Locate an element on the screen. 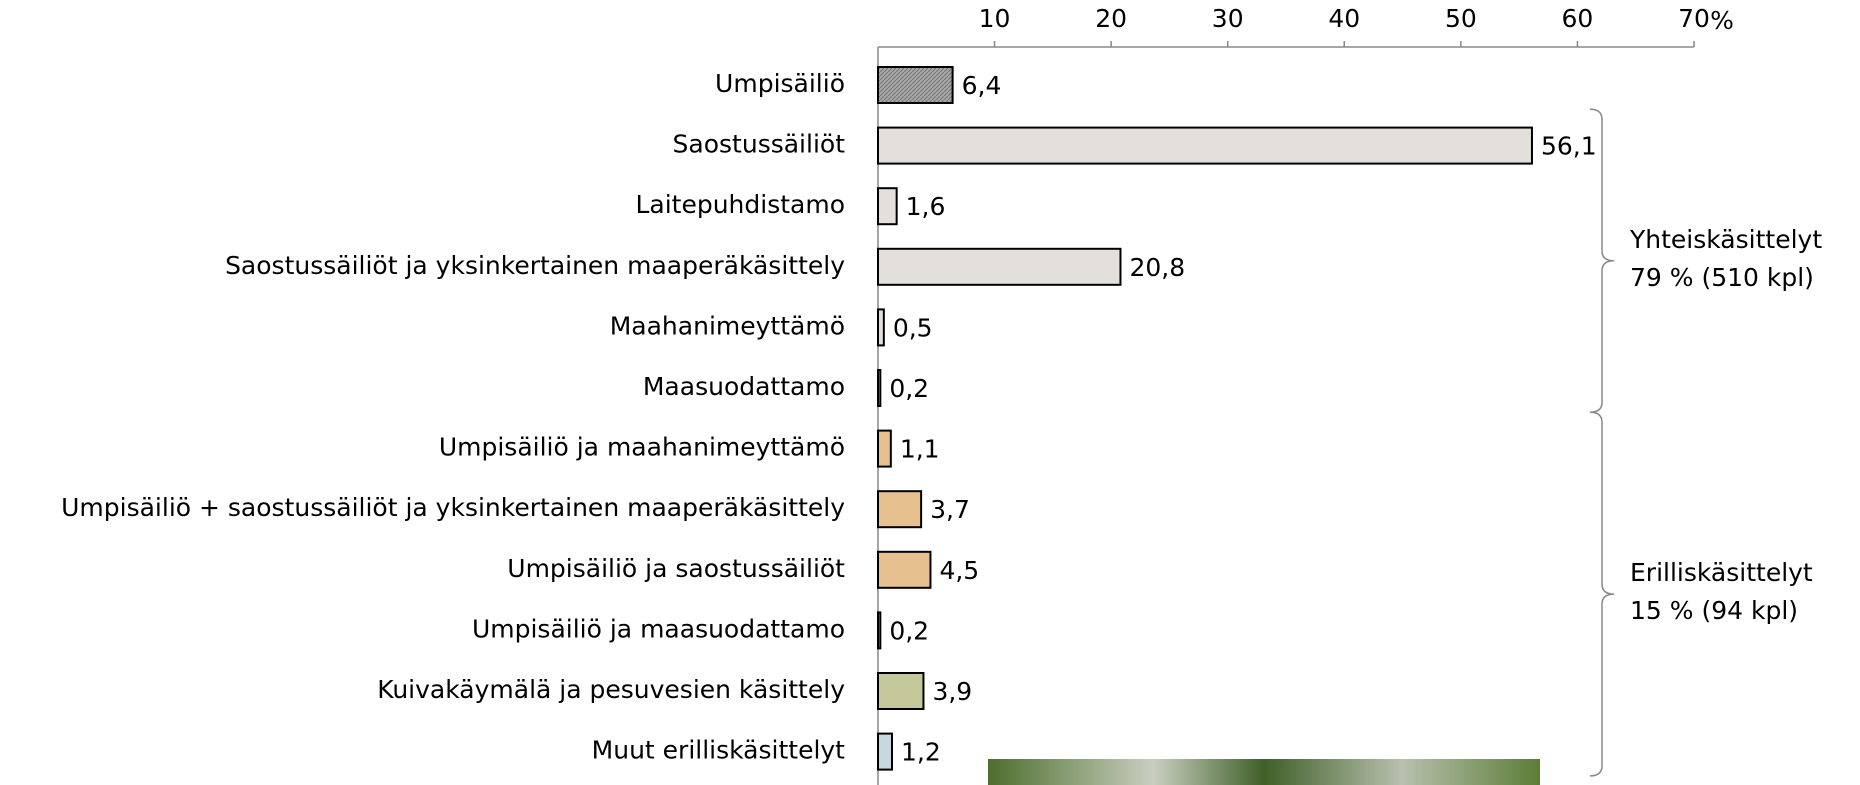  value-label: 1,1 is located at coordinates (920, 449).